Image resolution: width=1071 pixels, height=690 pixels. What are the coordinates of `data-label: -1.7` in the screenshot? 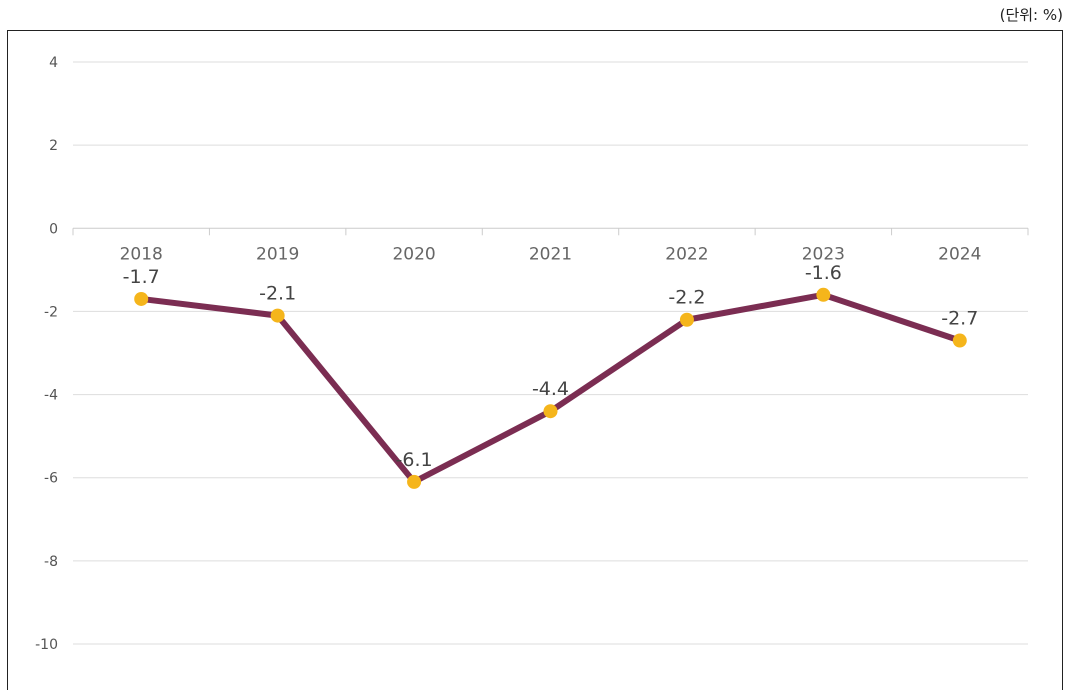 It's located at (141, 277).